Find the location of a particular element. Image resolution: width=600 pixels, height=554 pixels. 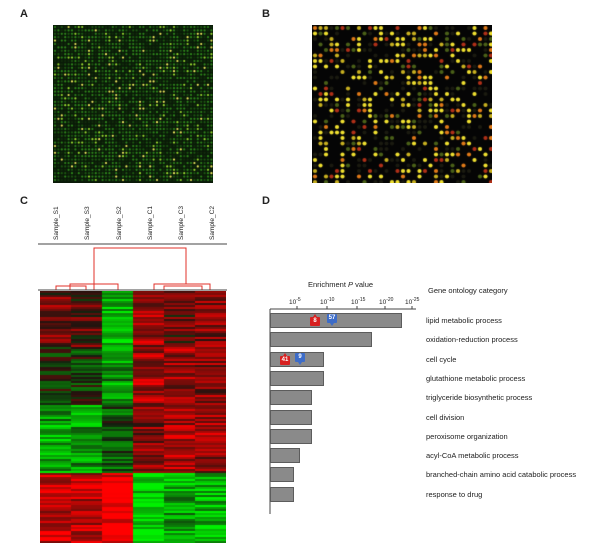

dendrogram-s1-s3-branch is located at coordinates (71, 287).